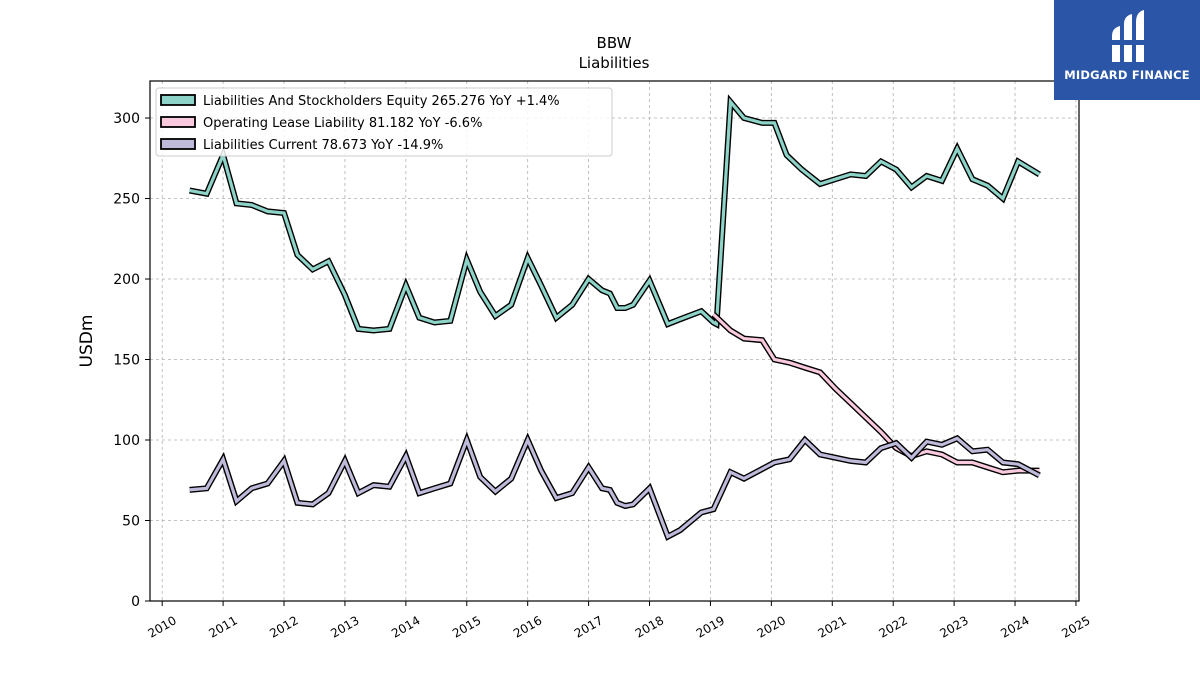  What do you see at coordinates (161, 626) in the screenshot?
I see `x-tick-label: 2010` at bounding box center [161, 626].